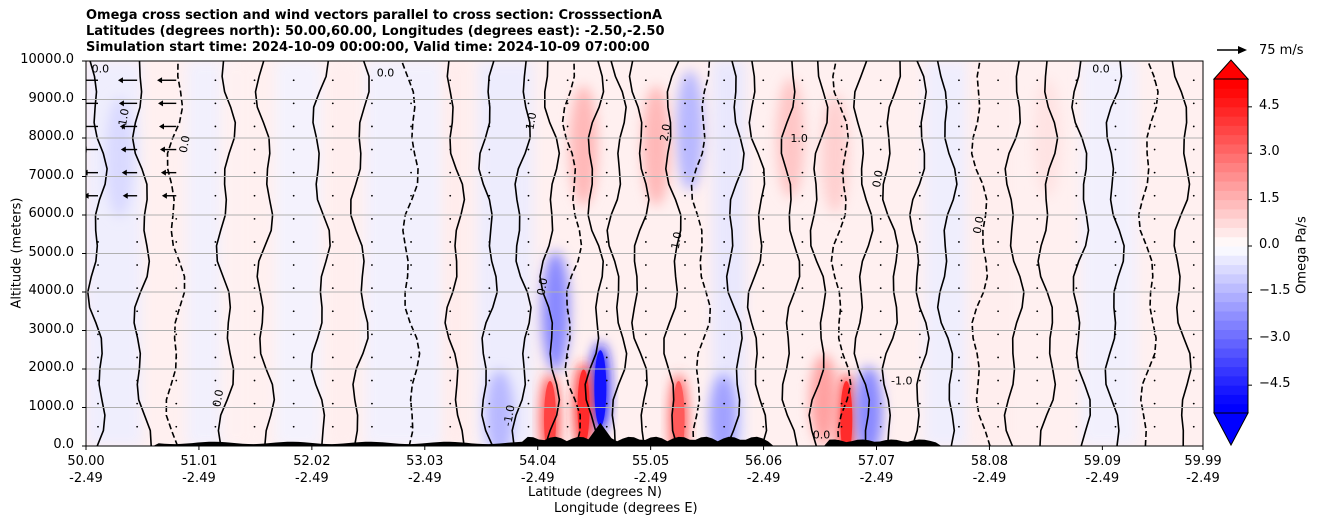  I want to click on x-tick-label: 52.02 -2.49, so click(312, 470).